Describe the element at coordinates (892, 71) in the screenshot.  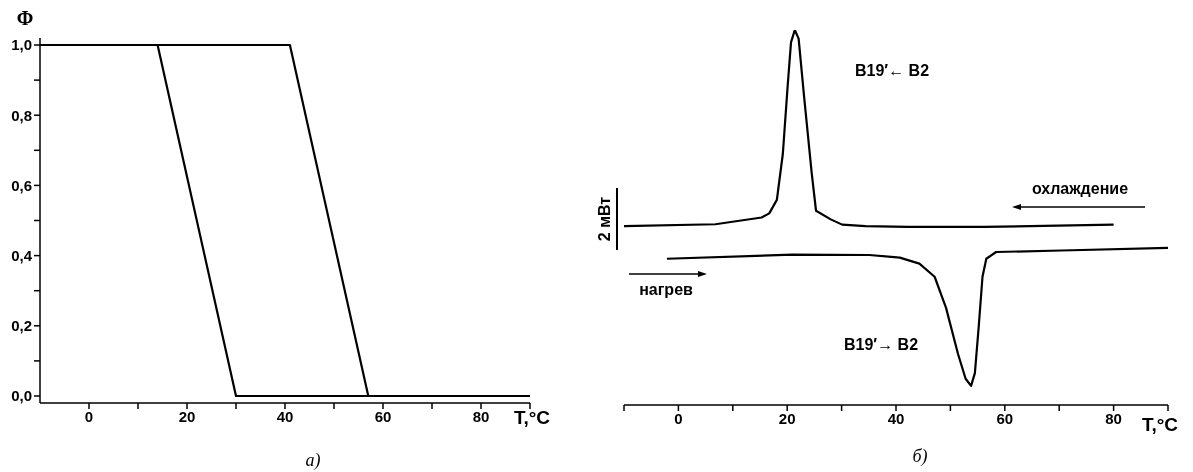
I see `annotation: B19′← B2` at that location.